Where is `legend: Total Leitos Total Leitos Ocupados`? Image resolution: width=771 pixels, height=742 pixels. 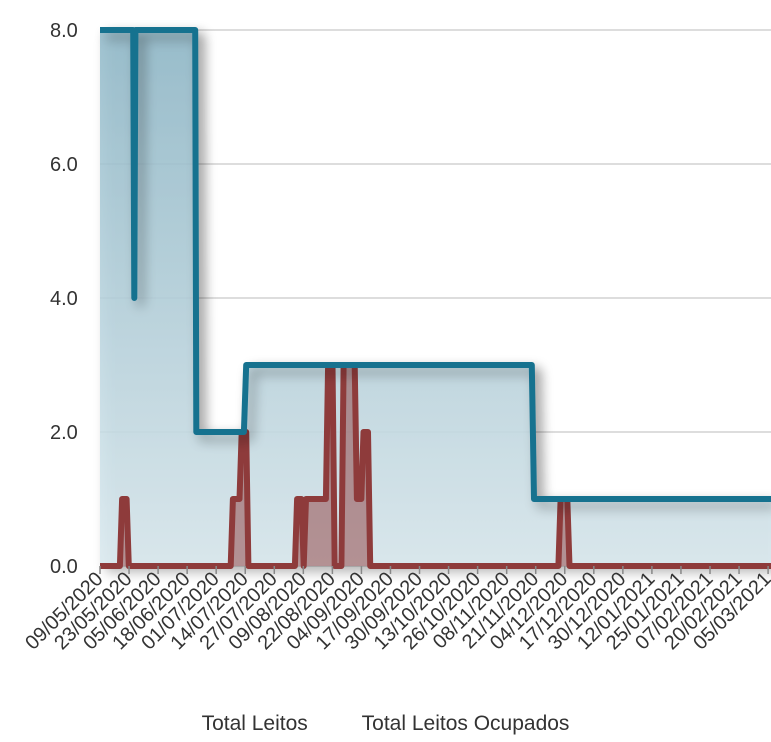
legend: Total Leitos Total Leitos Ocupados is located at coordinates (385, 724).